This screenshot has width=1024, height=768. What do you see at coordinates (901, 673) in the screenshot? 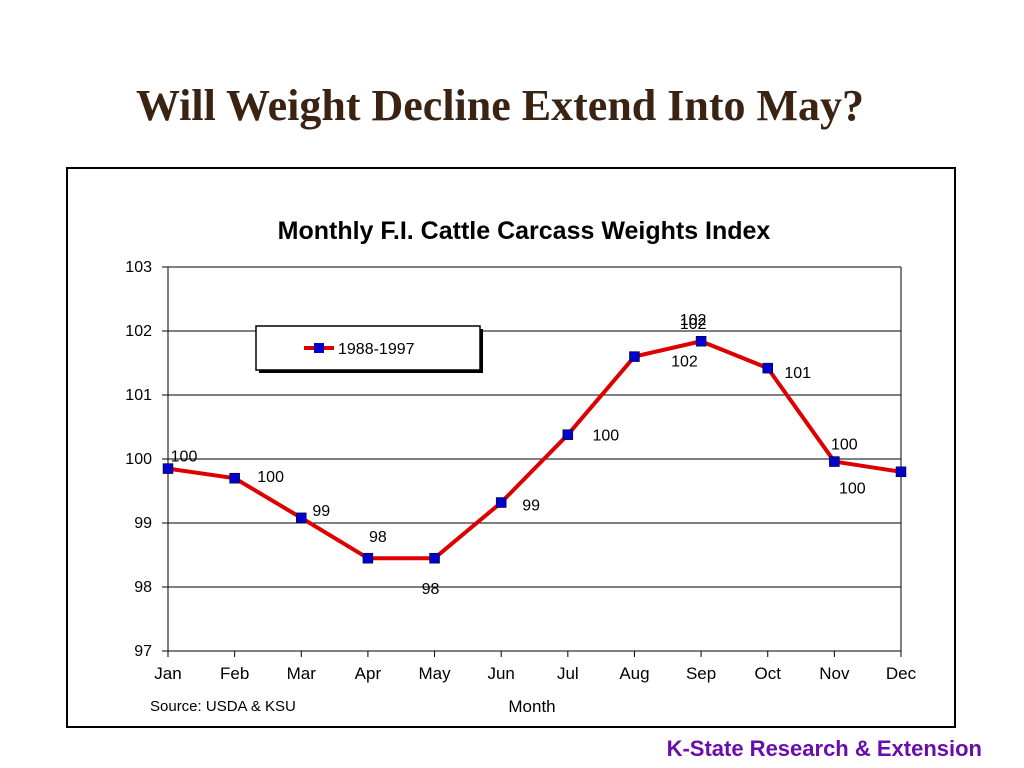
I see `x-tick-label: Dec` at bounding box center [901, 673].